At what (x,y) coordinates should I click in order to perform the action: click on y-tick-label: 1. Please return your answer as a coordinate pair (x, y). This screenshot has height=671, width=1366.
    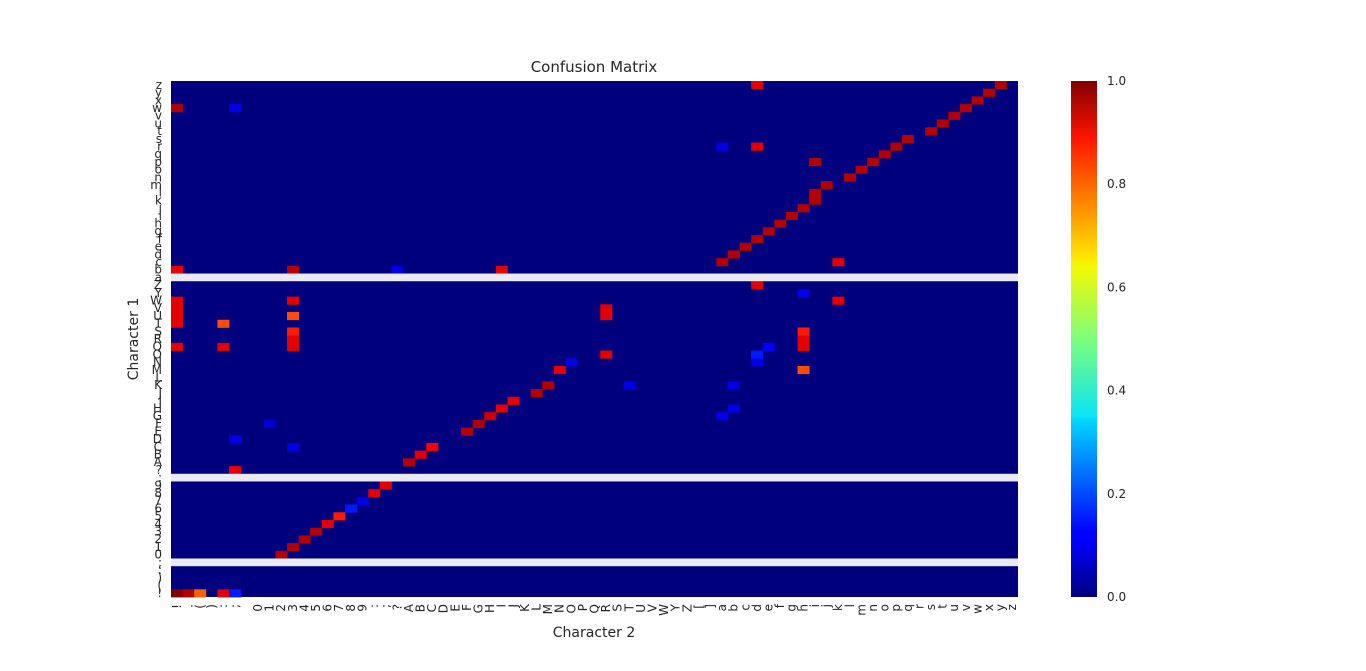
    Looking at the image, I should click on (158, 547).